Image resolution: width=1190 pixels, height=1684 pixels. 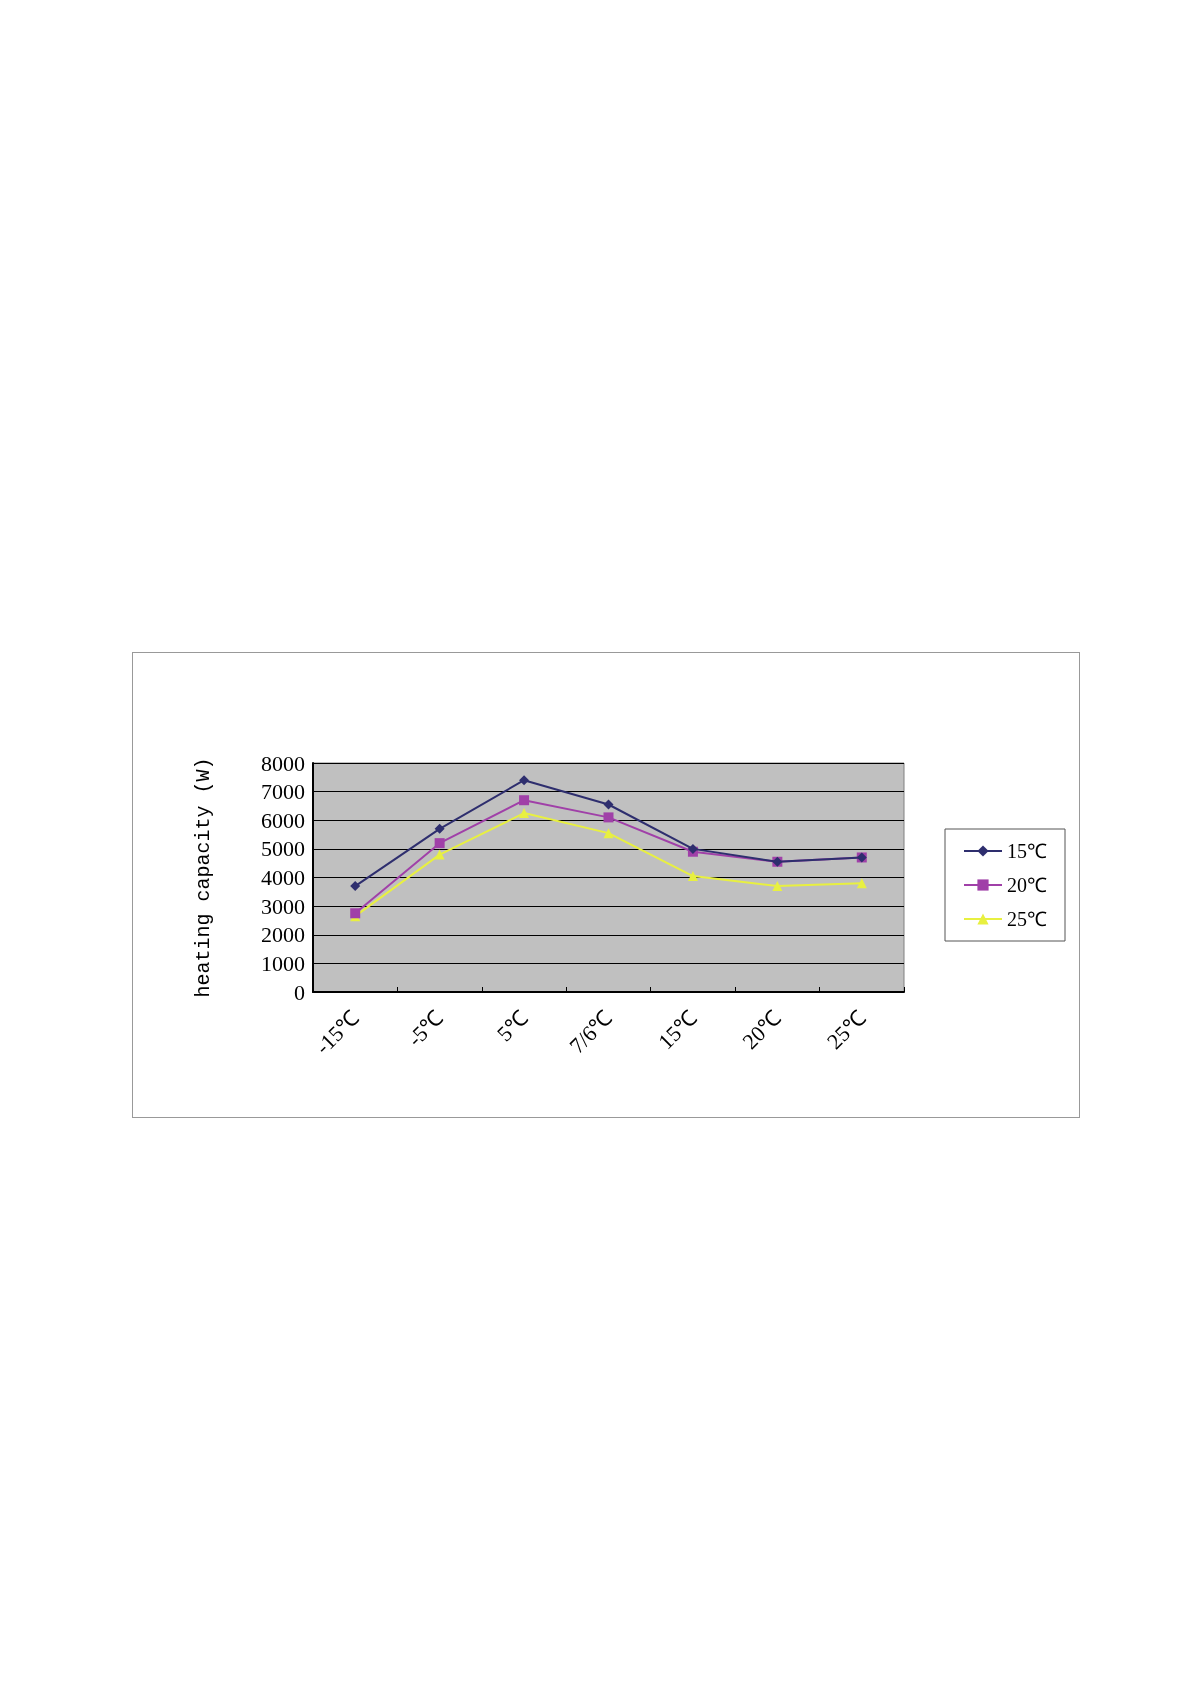 What do you see at coordinates (1027, 919) in the screenshot?
I see `legend-label: 25℃` at bounding box center [1027, 919].